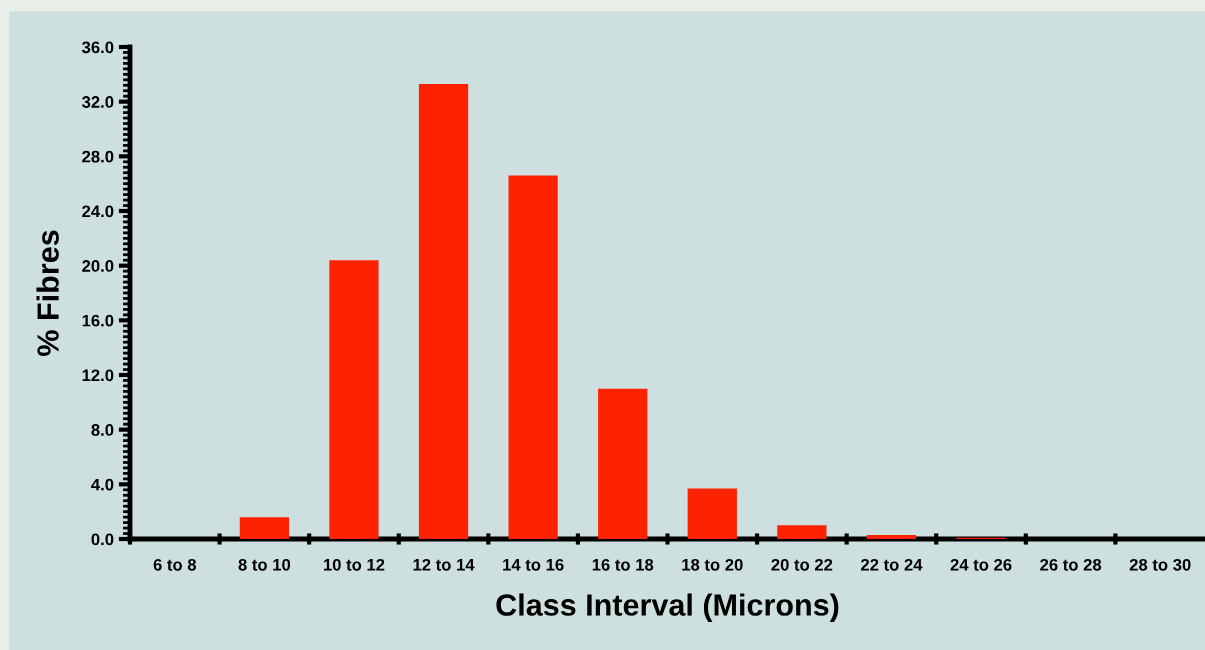 The image size is (1205, 650). I want to click on y-tick-label: 12.0, so click(98, 375).